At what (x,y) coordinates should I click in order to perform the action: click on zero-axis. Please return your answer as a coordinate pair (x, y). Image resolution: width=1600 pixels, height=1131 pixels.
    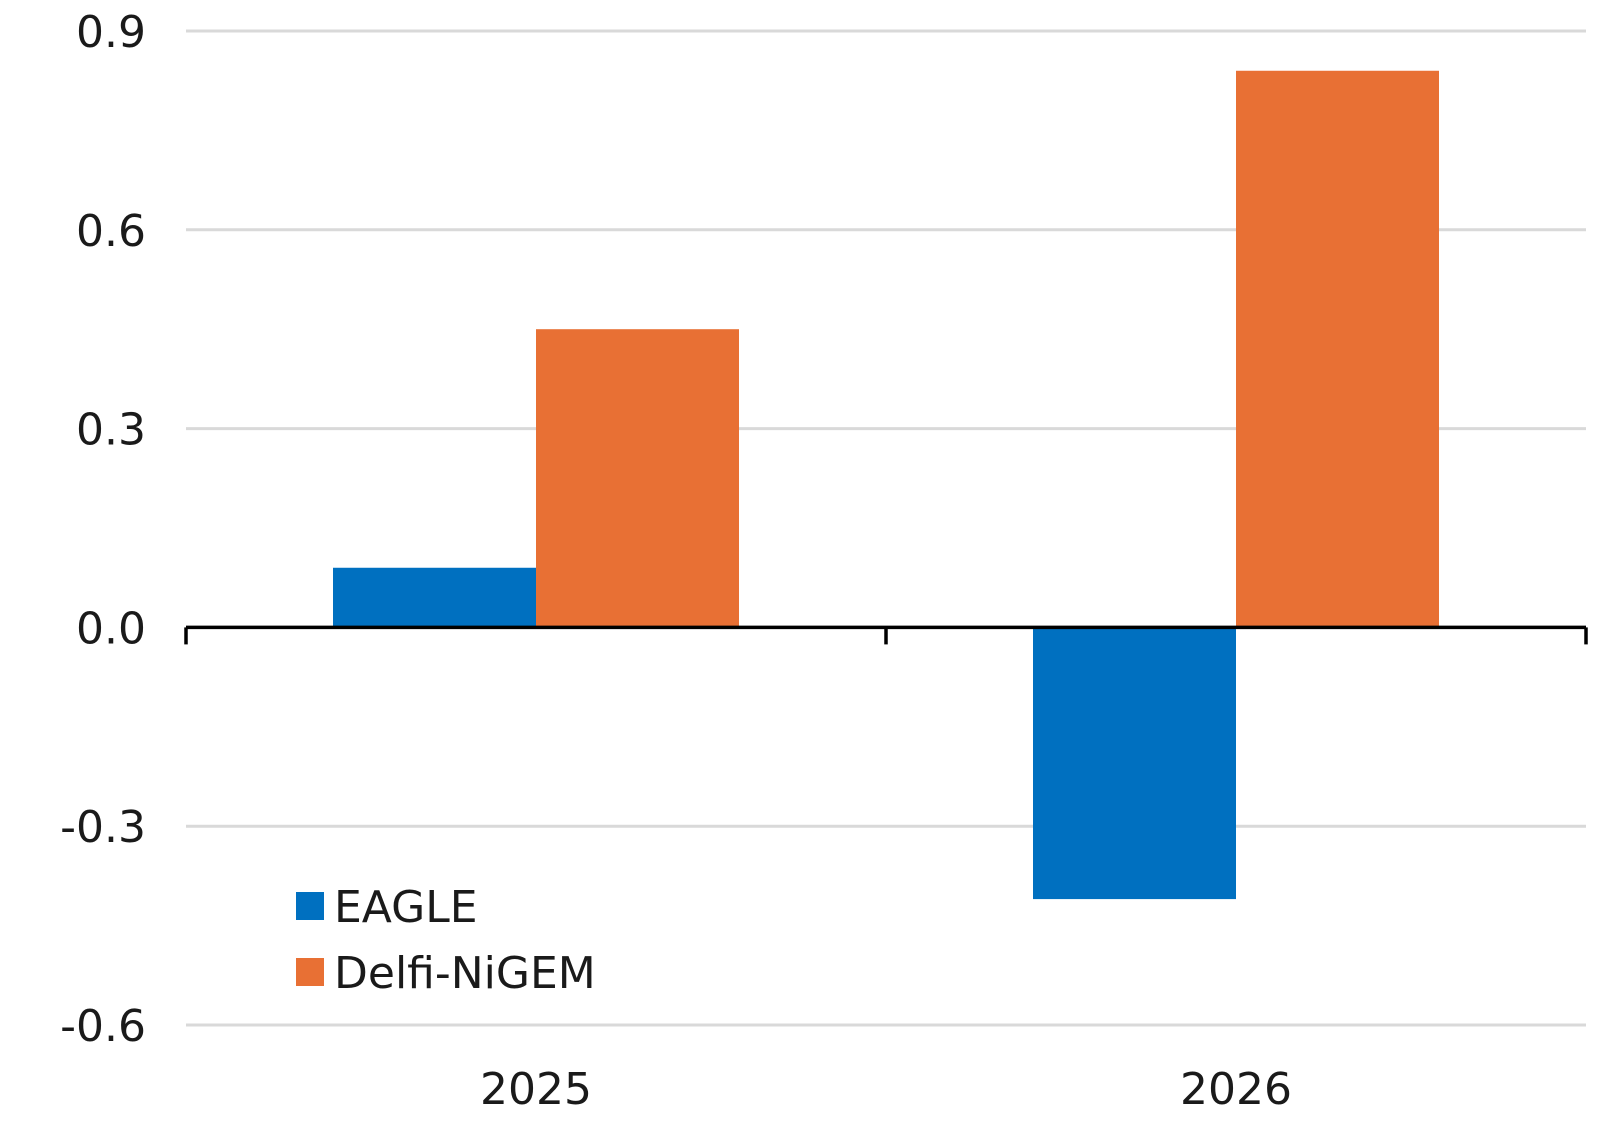
    Looking at the image, I should click on (886, 635).